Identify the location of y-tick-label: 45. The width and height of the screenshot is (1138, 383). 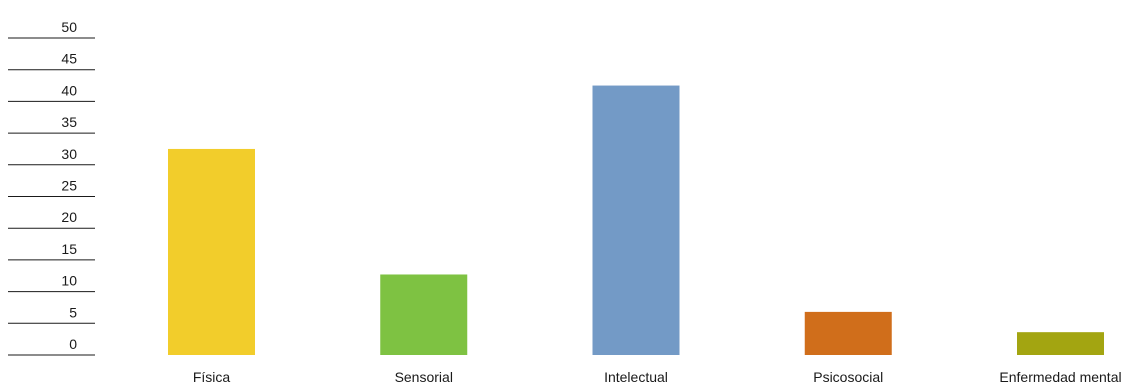
(69, 59).